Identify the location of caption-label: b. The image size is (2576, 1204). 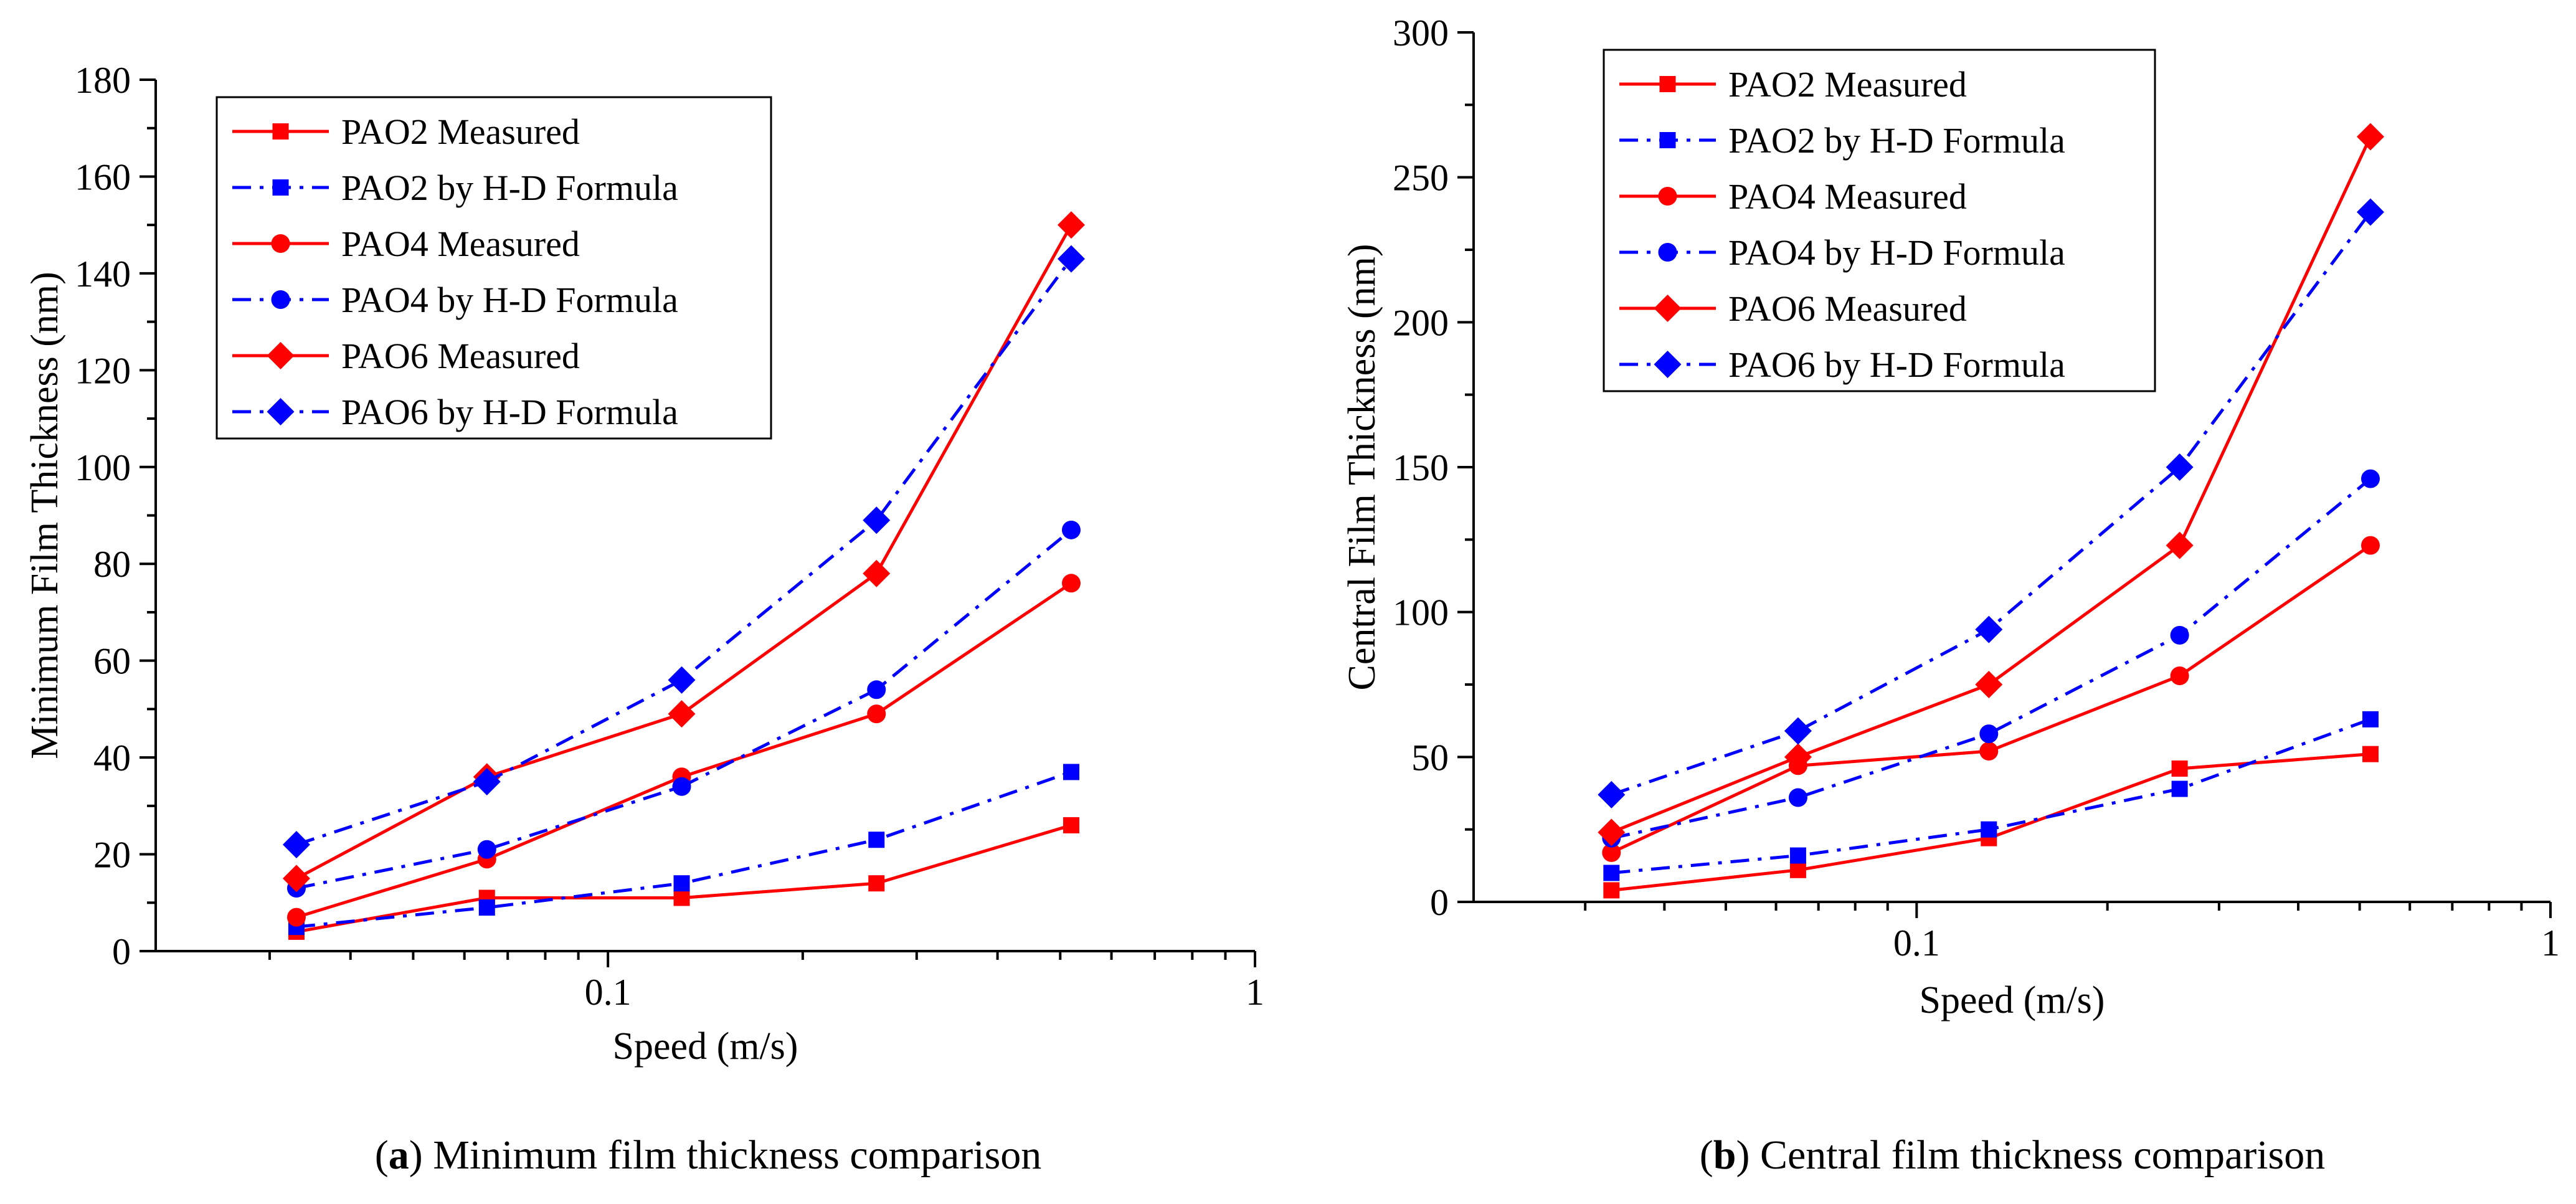
(1724, 1155).